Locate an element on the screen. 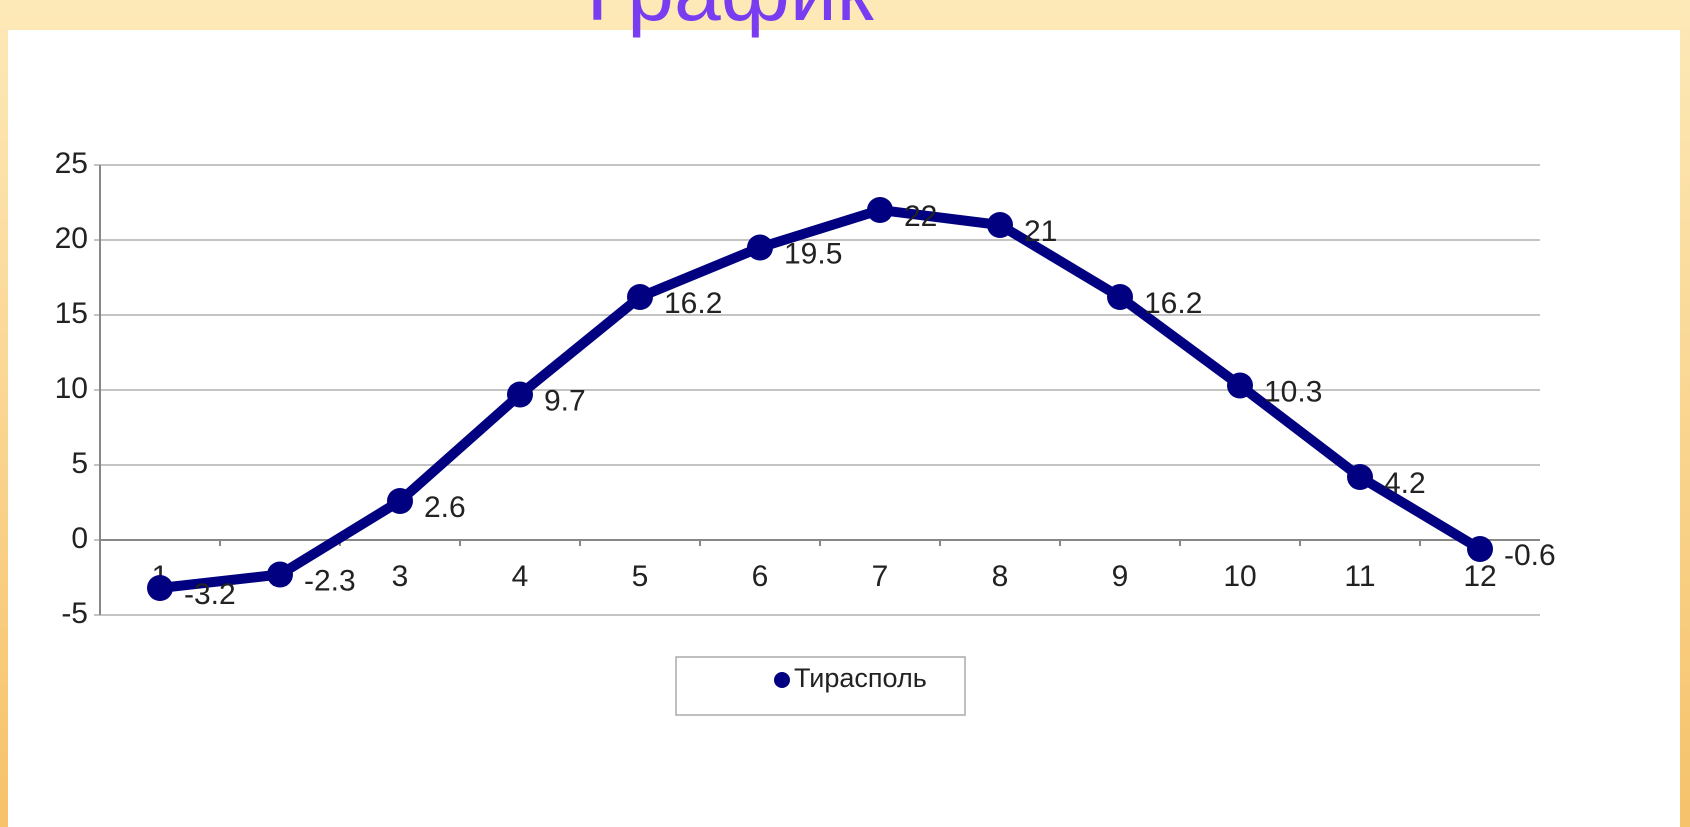 Image resolution: width=1690 pixels, height=827 pixels. data-label: 22 is located at coordinates (920, 216).